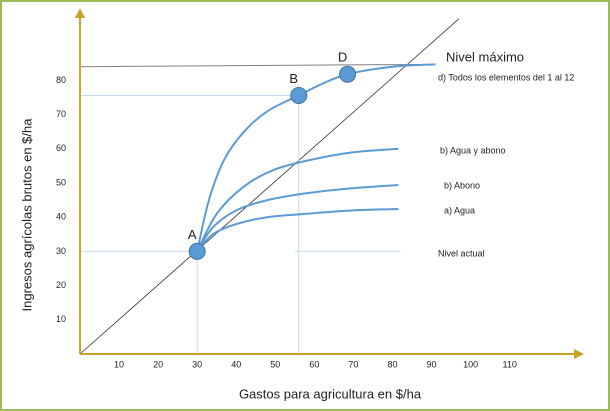 Image resolution: width=610 pixels, height=411 pixels. I want to click on x-tick-label: 10, so click(119, 364).